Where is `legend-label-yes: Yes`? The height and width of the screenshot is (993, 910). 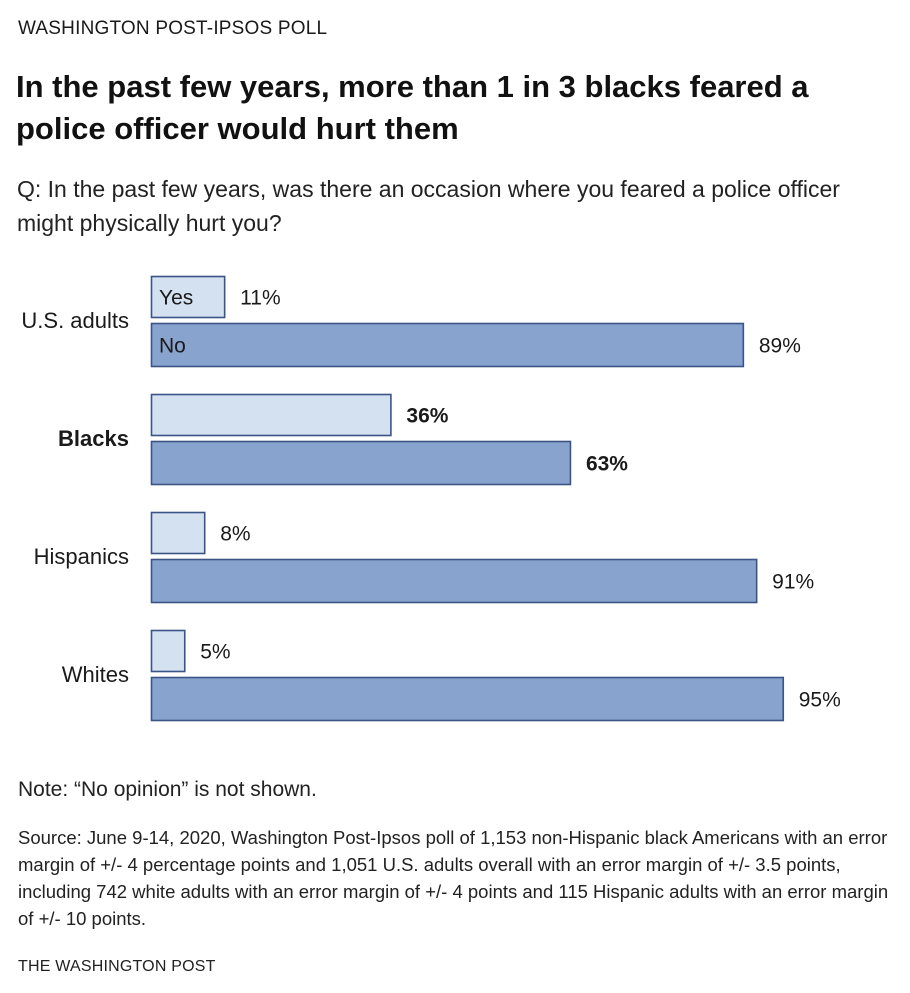 legend-label-yes: Yes is located at coordinates (176, 298).